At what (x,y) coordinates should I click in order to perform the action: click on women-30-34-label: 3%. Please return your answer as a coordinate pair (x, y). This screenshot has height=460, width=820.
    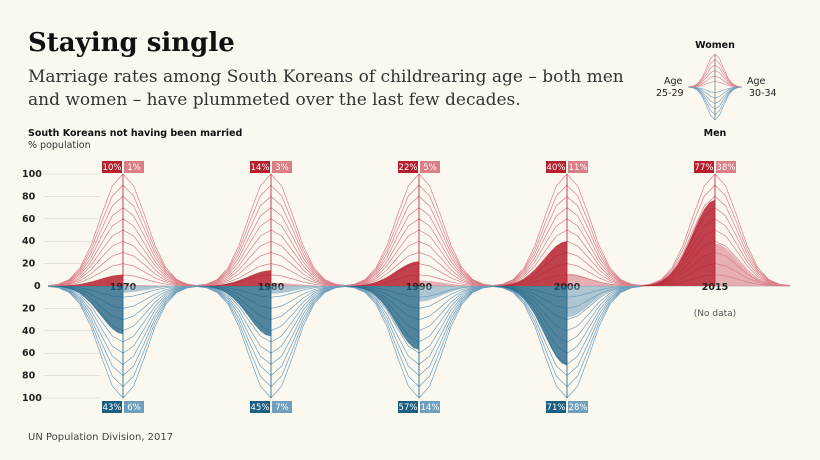
    Looking at the image, I should click on (282, 168).